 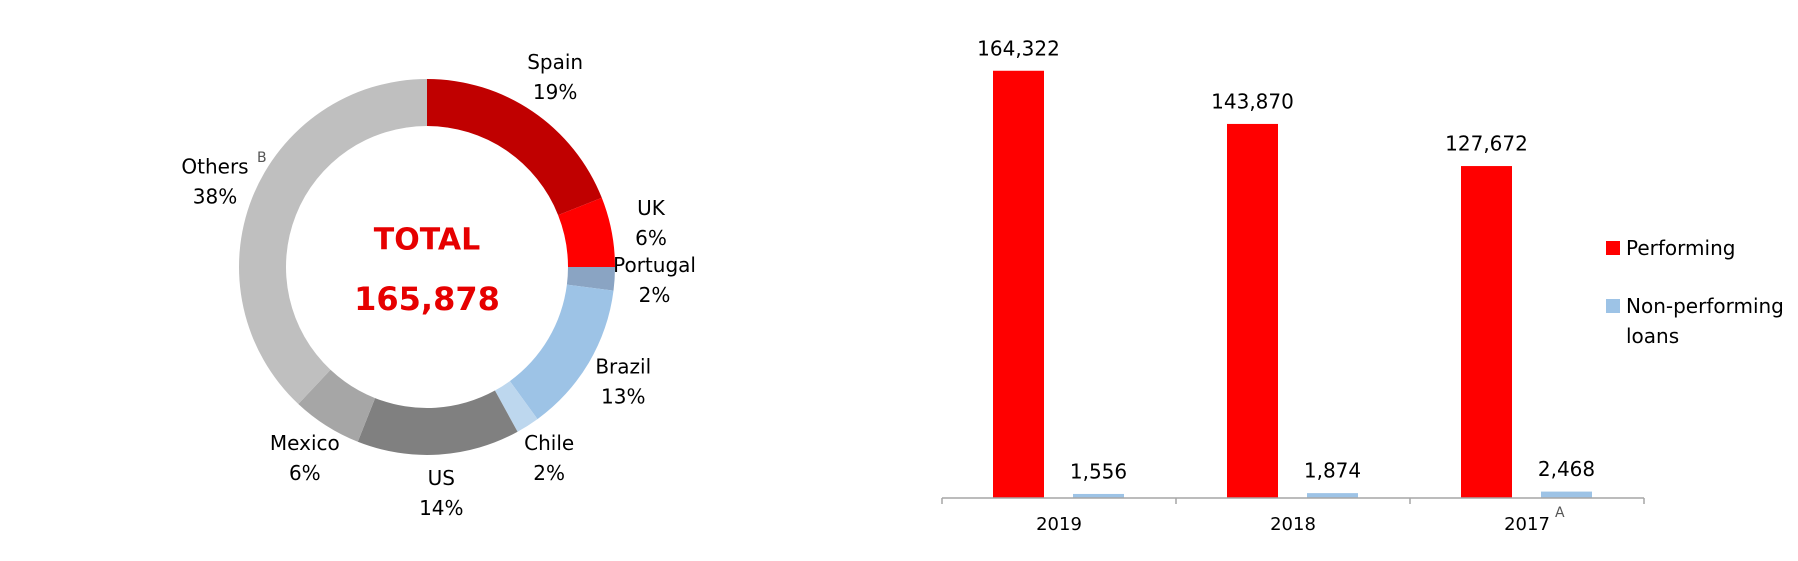 I want to click on x-tick-label: 2017, so click(x=1527, y=524).